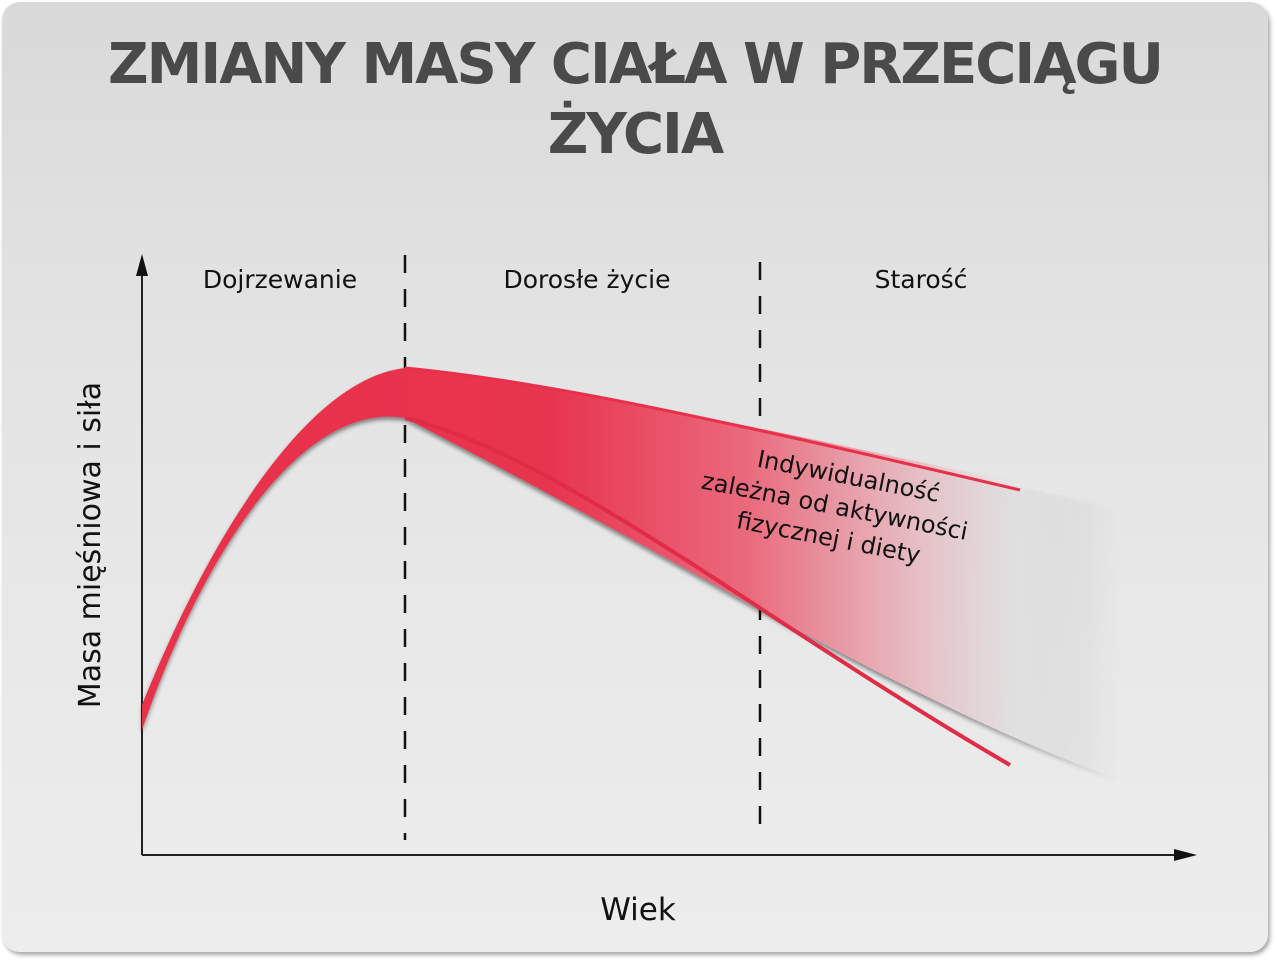 This screenshot has height=962, width=1277. What do you see at coordinates (635, 134) in the screenshot?
I see `title-line-2: ŻYCIA` at bounding box center [635, 134].